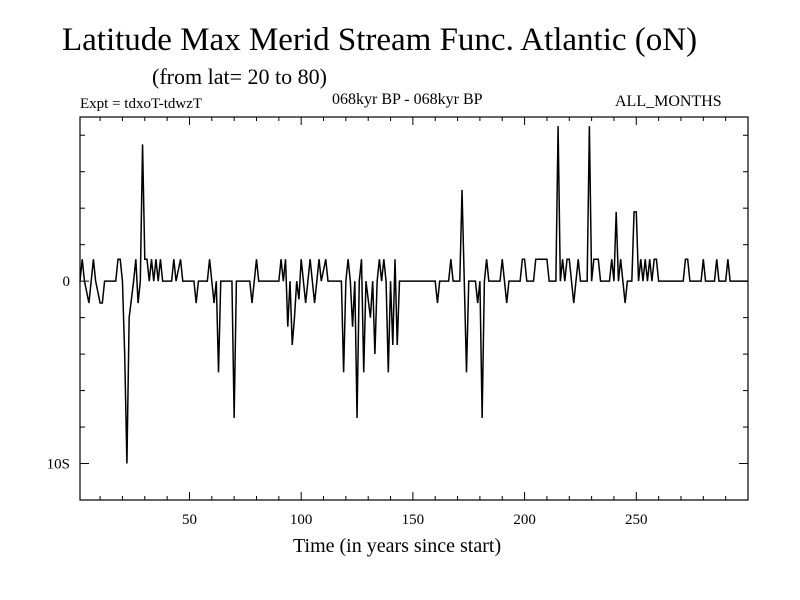 Image resolution: width=800 pixels, height=600 pixels. I want to click on x-tick-label: 200, so click(524, 520).